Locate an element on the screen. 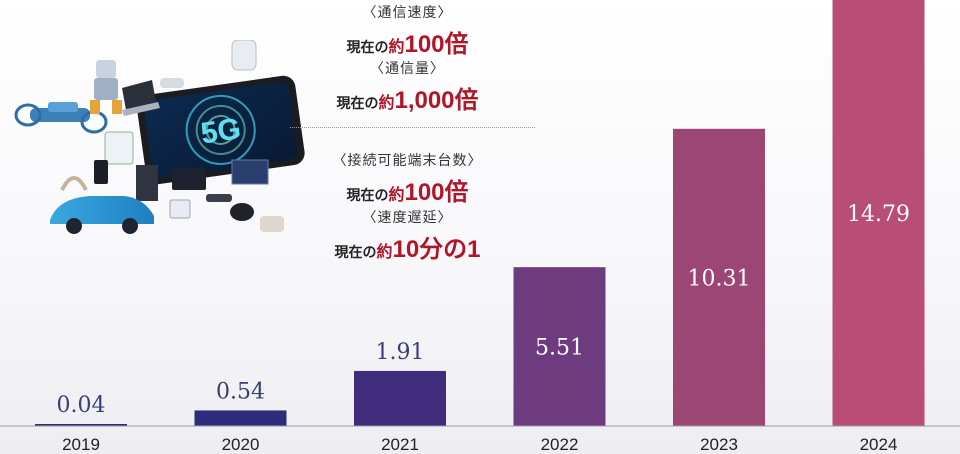 The height and width of the screenshot is (454, 960). value-label-2023: 10.31 is located at coordinates (719, 278).